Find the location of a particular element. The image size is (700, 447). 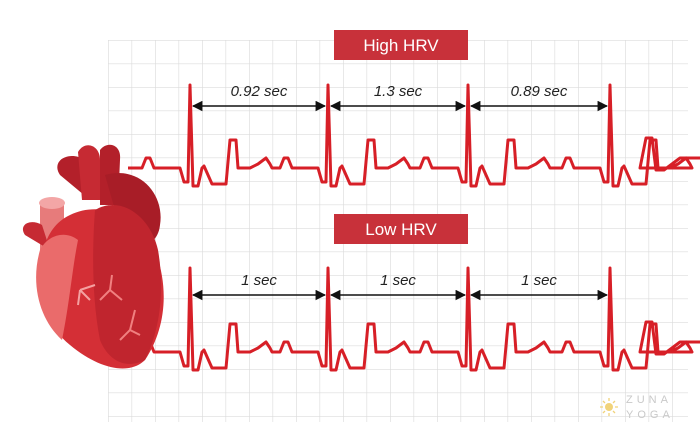

panel-title: Low HRV is located at coordinates (401, 229).